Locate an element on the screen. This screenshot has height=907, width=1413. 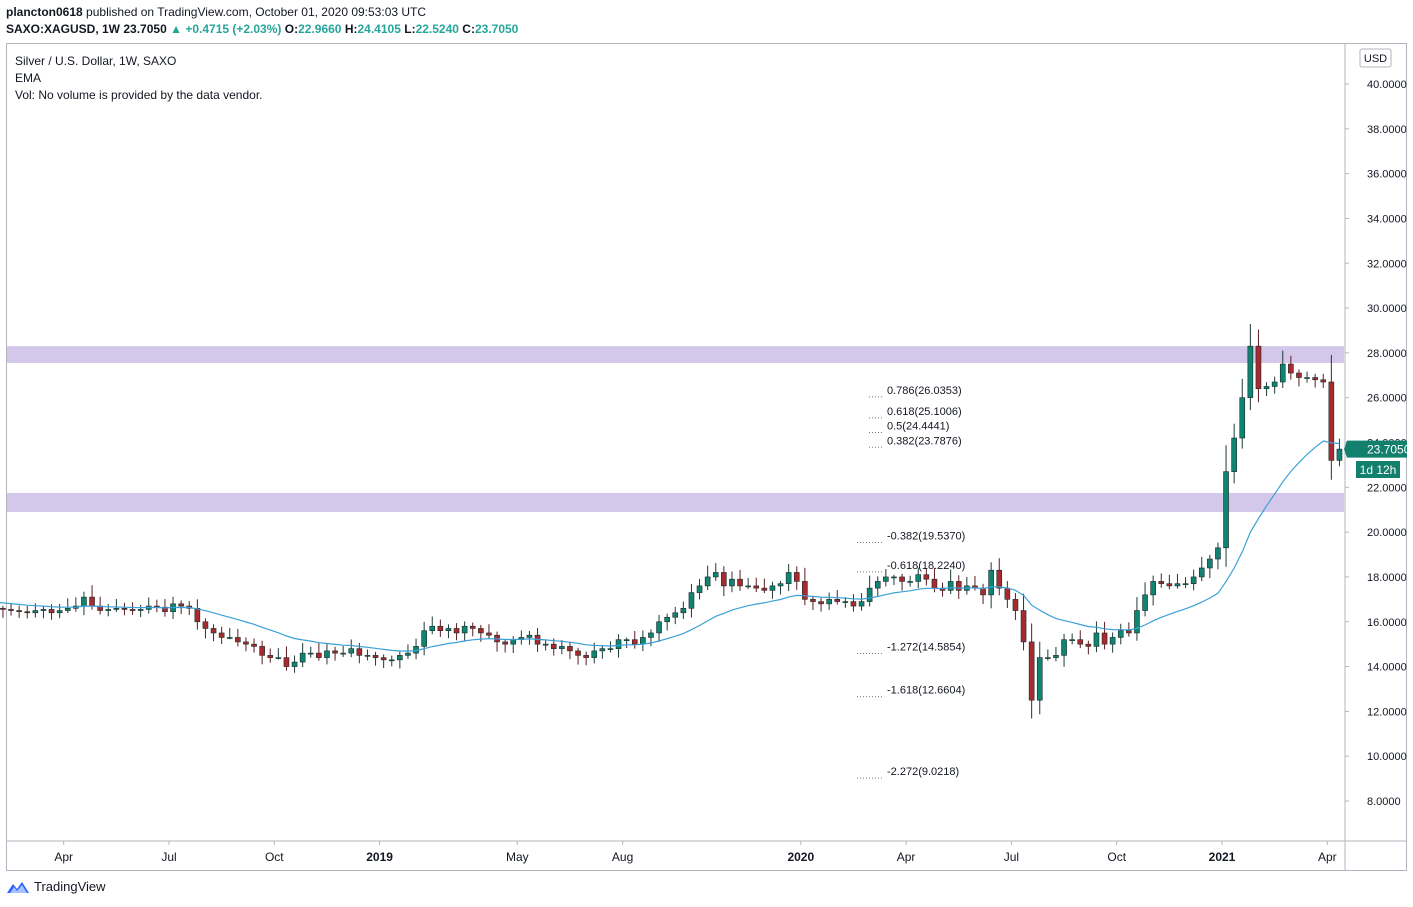
currency-button: USD is located at coordinates (1375, 58).